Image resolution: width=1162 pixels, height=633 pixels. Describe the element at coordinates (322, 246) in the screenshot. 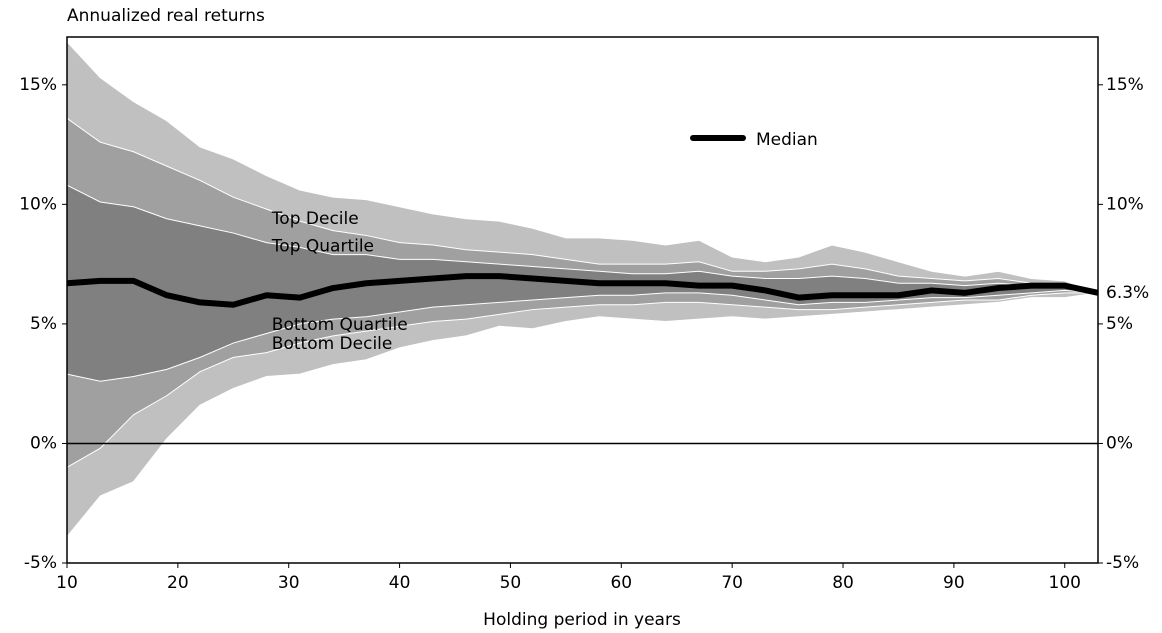

I see `band-label: Top Quartile` at that location.